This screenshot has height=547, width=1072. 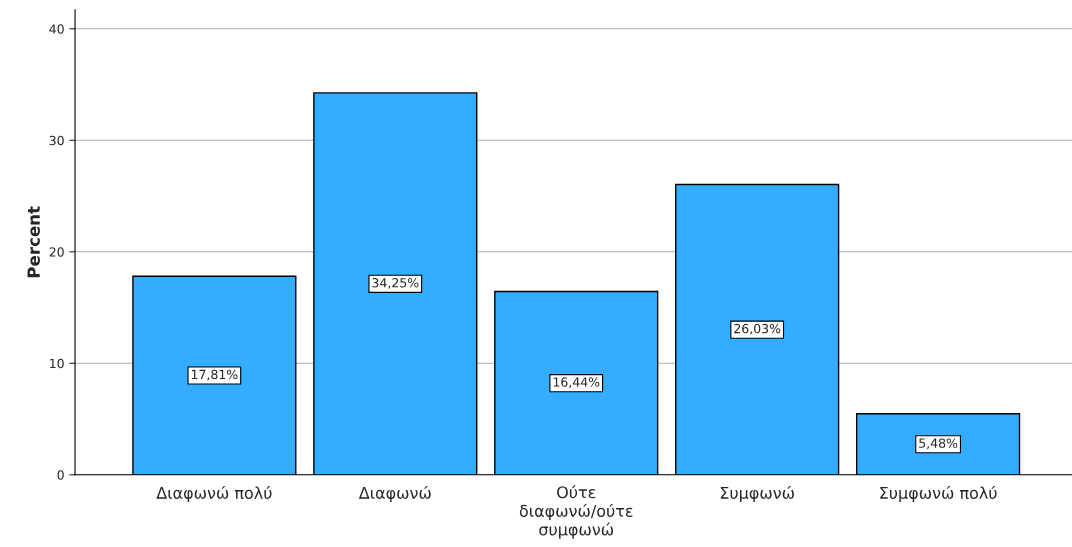 I want to click on data-label: 17,81%, so click(x=214, y=375).